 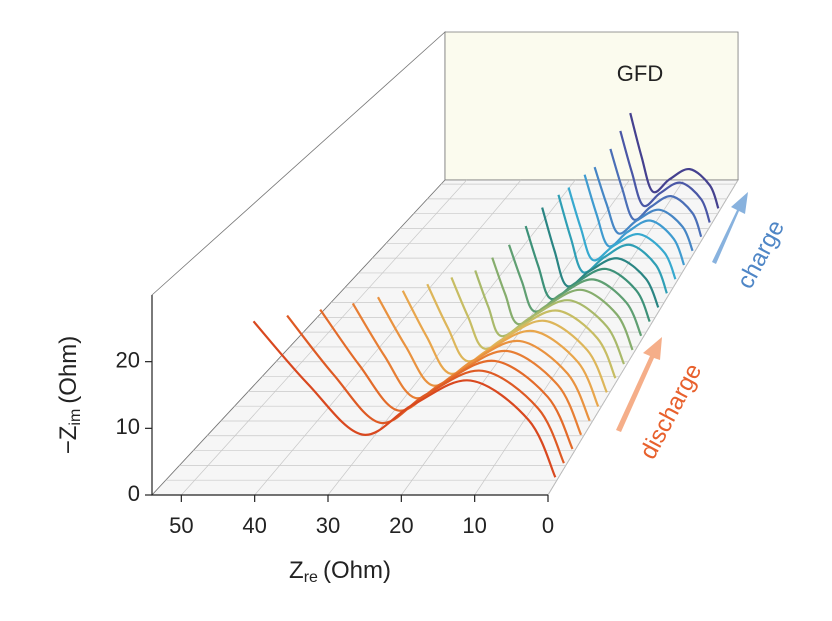 I want to click on x-tick-label: 50, so click(x=181, y=525).